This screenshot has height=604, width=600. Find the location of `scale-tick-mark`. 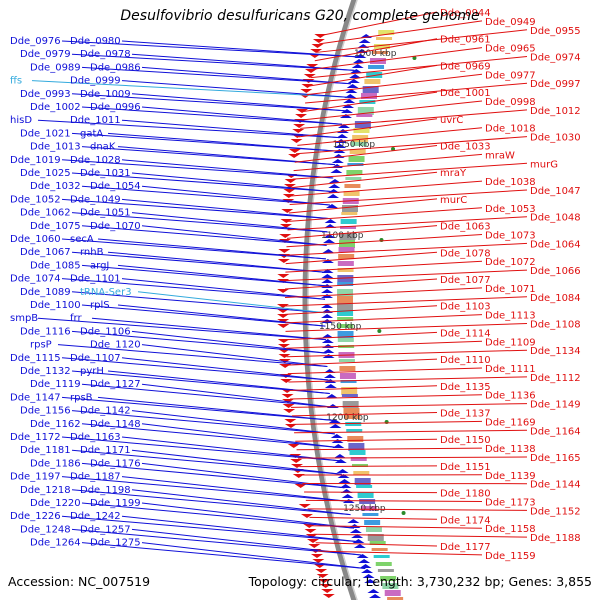

scale-tick-mark is located at coordinates (404, 513).